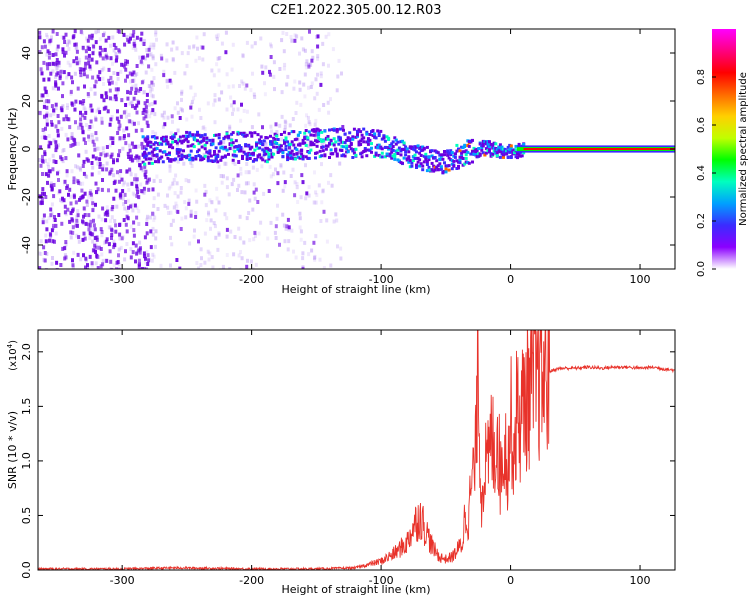 The image size is (750, 604). Describe the element at coordinates (251, 580) in the screenshot. I see `x-tick-label: -200` at that location.